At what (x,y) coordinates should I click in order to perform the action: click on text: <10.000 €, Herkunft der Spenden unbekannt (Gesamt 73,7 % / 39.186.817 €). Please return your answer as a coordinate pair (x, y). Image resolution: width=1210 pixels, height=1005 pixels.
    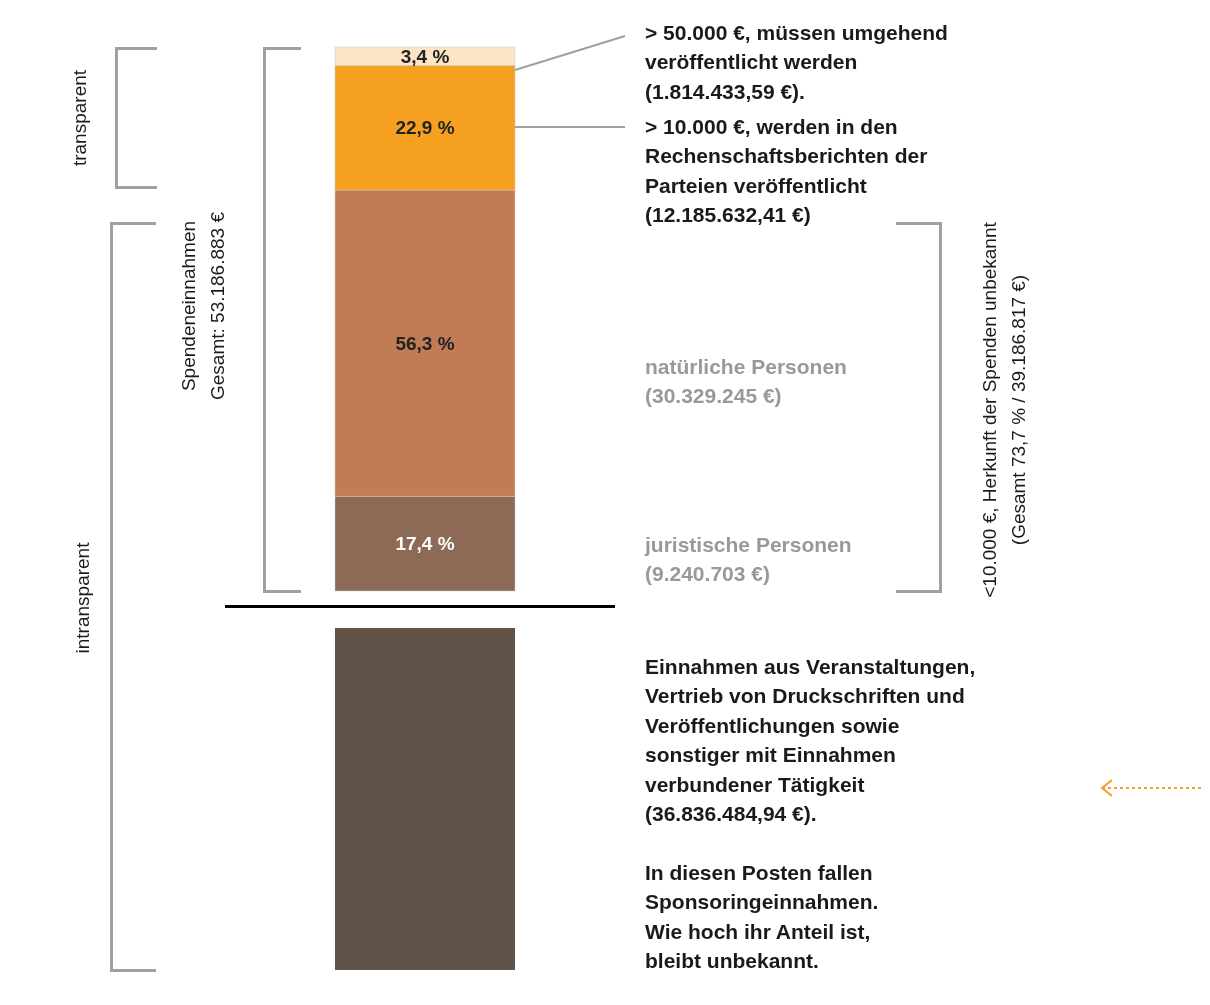
    Looking at the image, I should click on (1003, 410).